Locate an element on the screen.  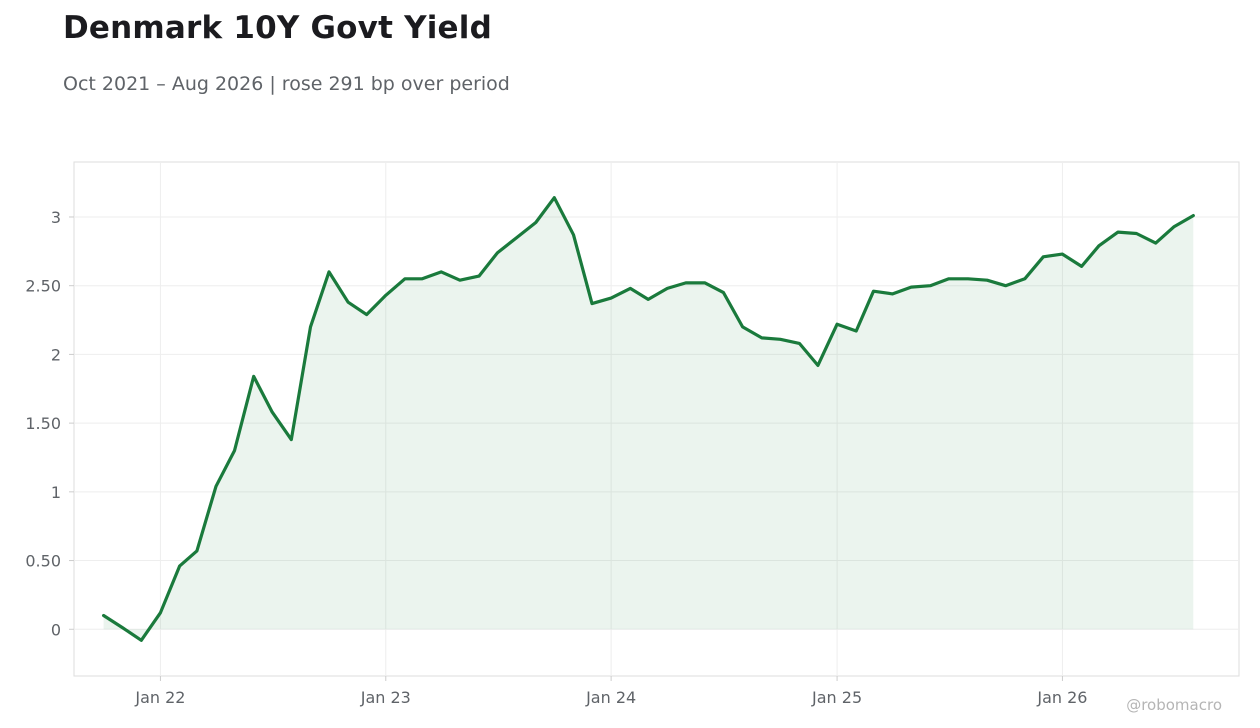
x-tick-label: Jan 24 is located at coordinates (610, 697).